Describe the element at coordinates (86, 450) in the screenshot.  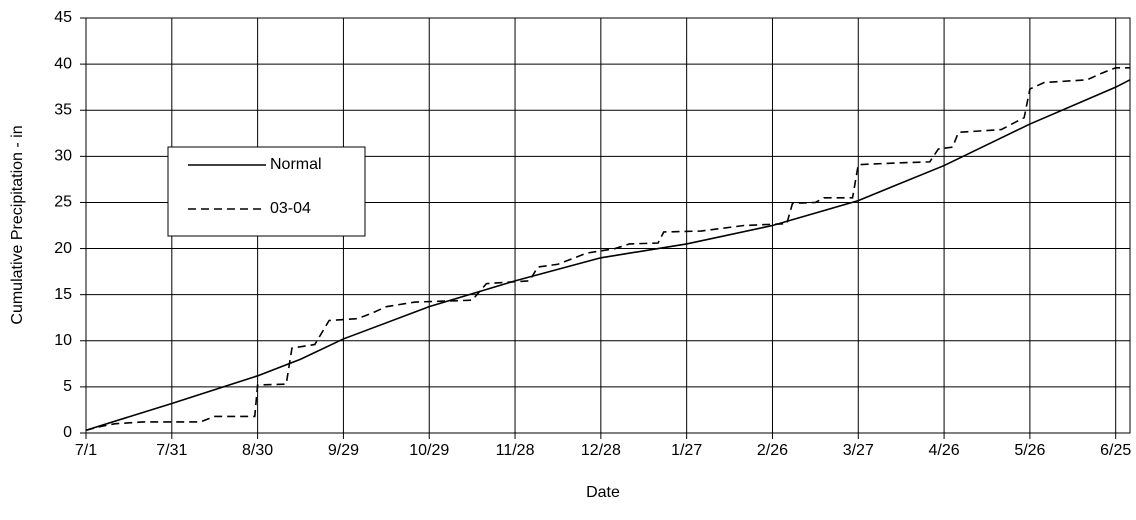
I see `x-tick-label: 7/1` at that location.